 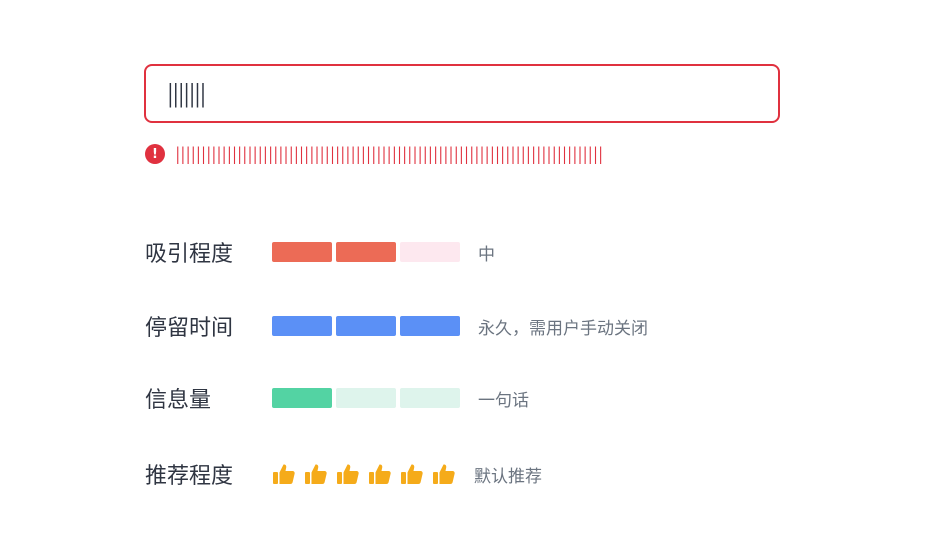 What do you see at coordinates (508, 476) in the screenshot?
I see `metric-description: 默认推荐` at bounding box center [508, 476].